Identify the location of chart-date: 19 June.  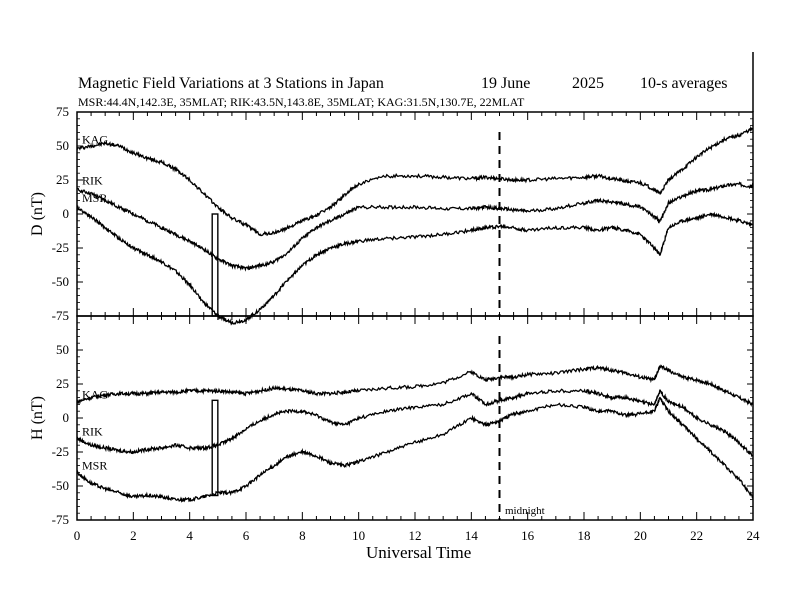
(505, 83).